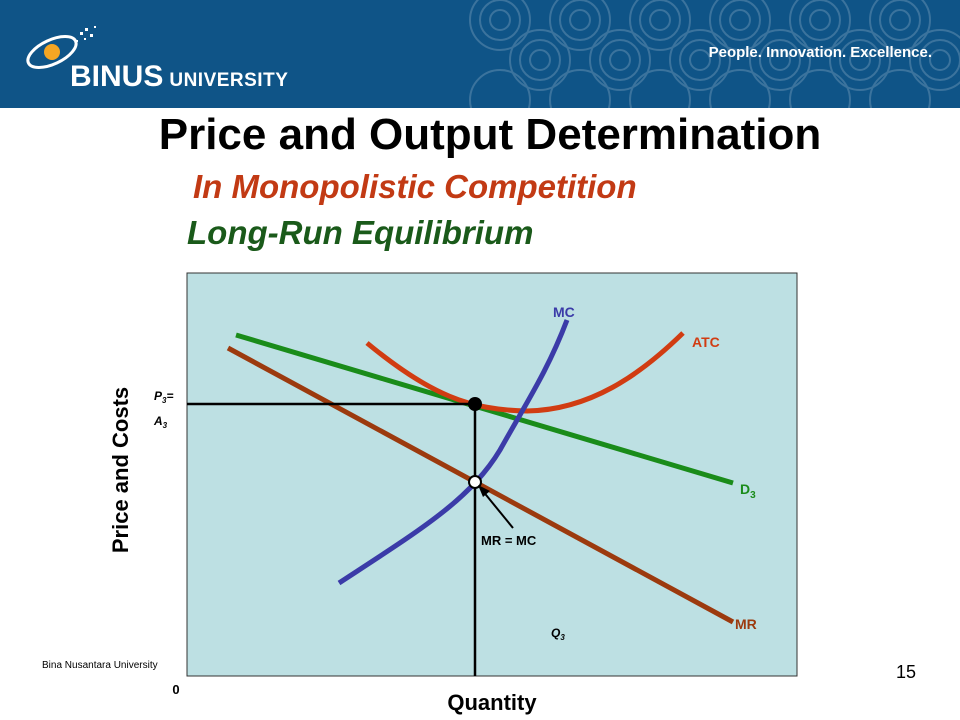 This screenshot has height=720, width=960. What do you see at coordinates (164, 400) in the screenshot?
I see `price-label-p3-sub: 3` at bounding box center [164, 400].